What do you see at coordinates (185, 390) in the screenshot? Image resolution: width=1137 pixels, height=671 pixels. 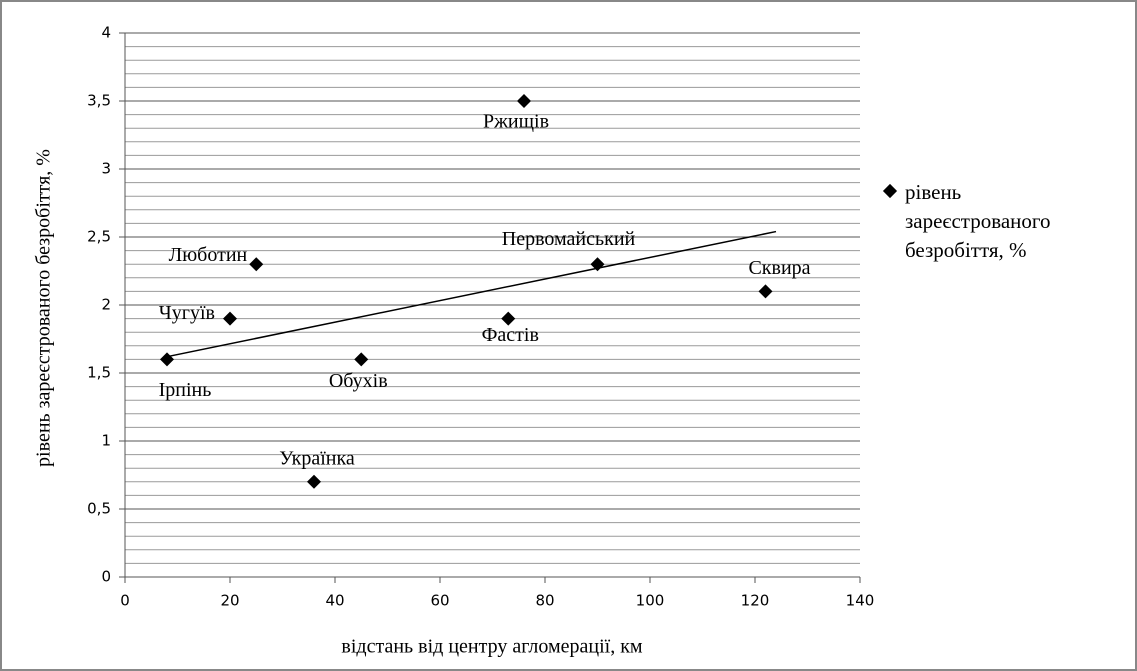 I see `point-label: Ірпінь` at bounding box center [185, 390].